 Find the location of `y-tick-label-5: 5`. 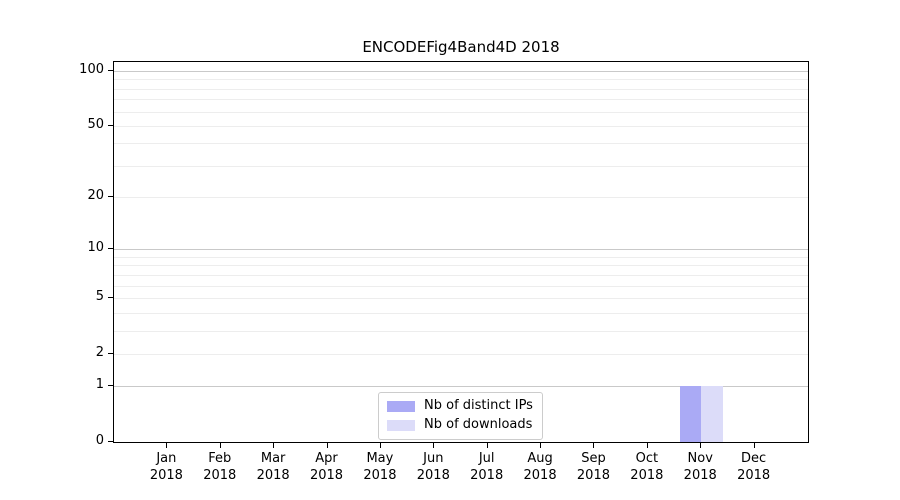

y-tick-label-5: 5 is located at coordinates (99, 296).